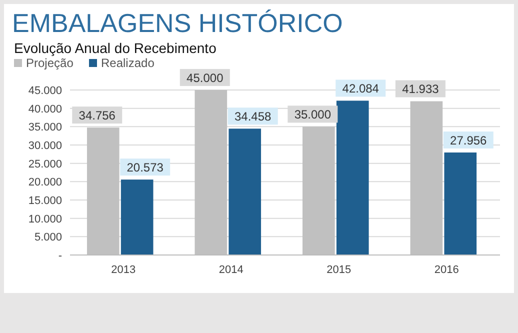 This screenshot has width=518, height=333. I want to click on chart-subtitle: Evolução Anual do Recebimento, so click(115, 48).